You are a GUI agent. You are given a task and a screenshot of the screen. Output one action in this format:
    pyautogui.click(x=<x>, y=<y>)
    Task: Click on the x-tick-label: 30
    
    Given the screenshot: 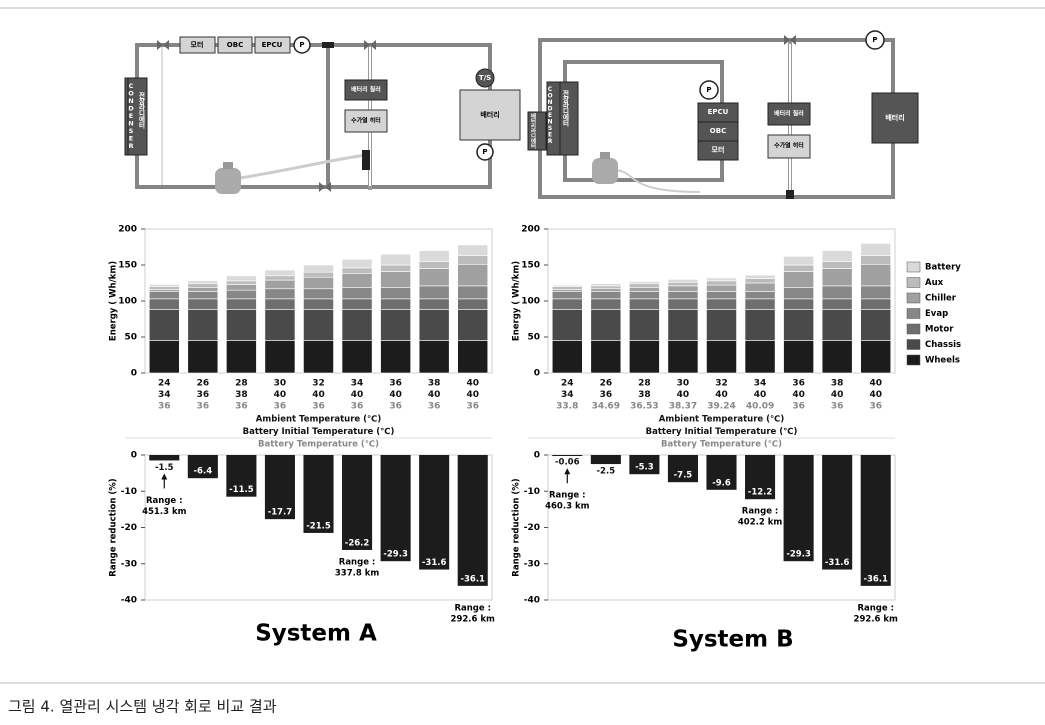 What is the action you would take?
    pyautogui.click(x=280, y=384)
    